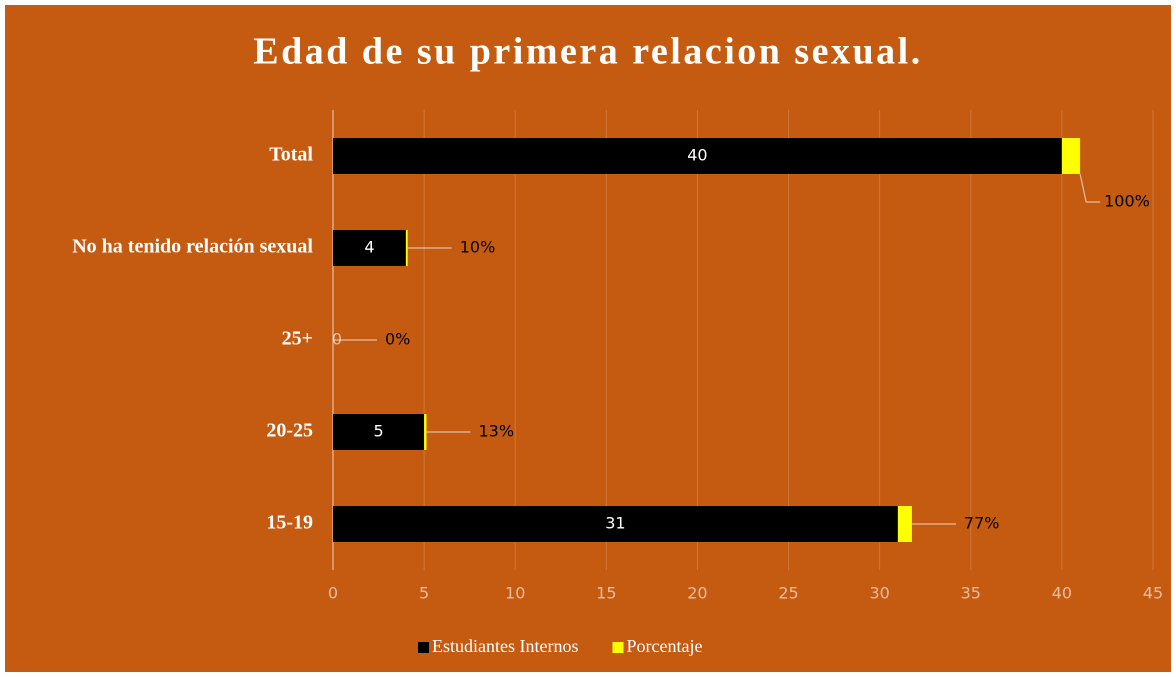 Image resolution: width=1176 pixels, height=677 pixels. What do you see at coordinates (1127, 201) in the screenshot?
I see `data-label: 100%` at bounding box center [1127, 201].